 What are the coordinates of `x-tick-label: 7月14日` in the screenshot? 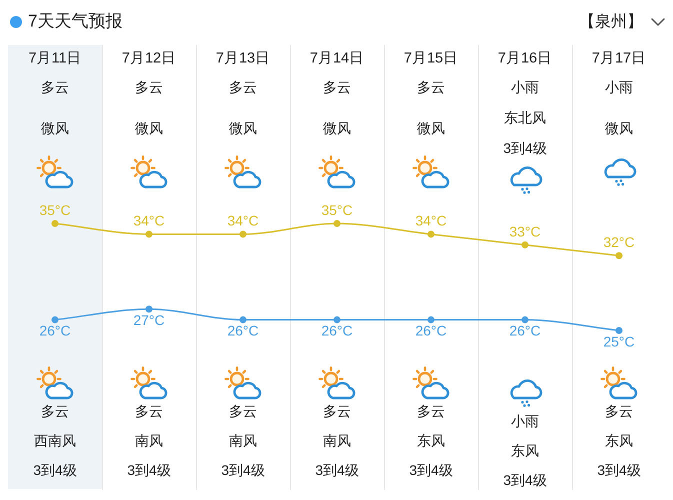 It's located at (337, 58).